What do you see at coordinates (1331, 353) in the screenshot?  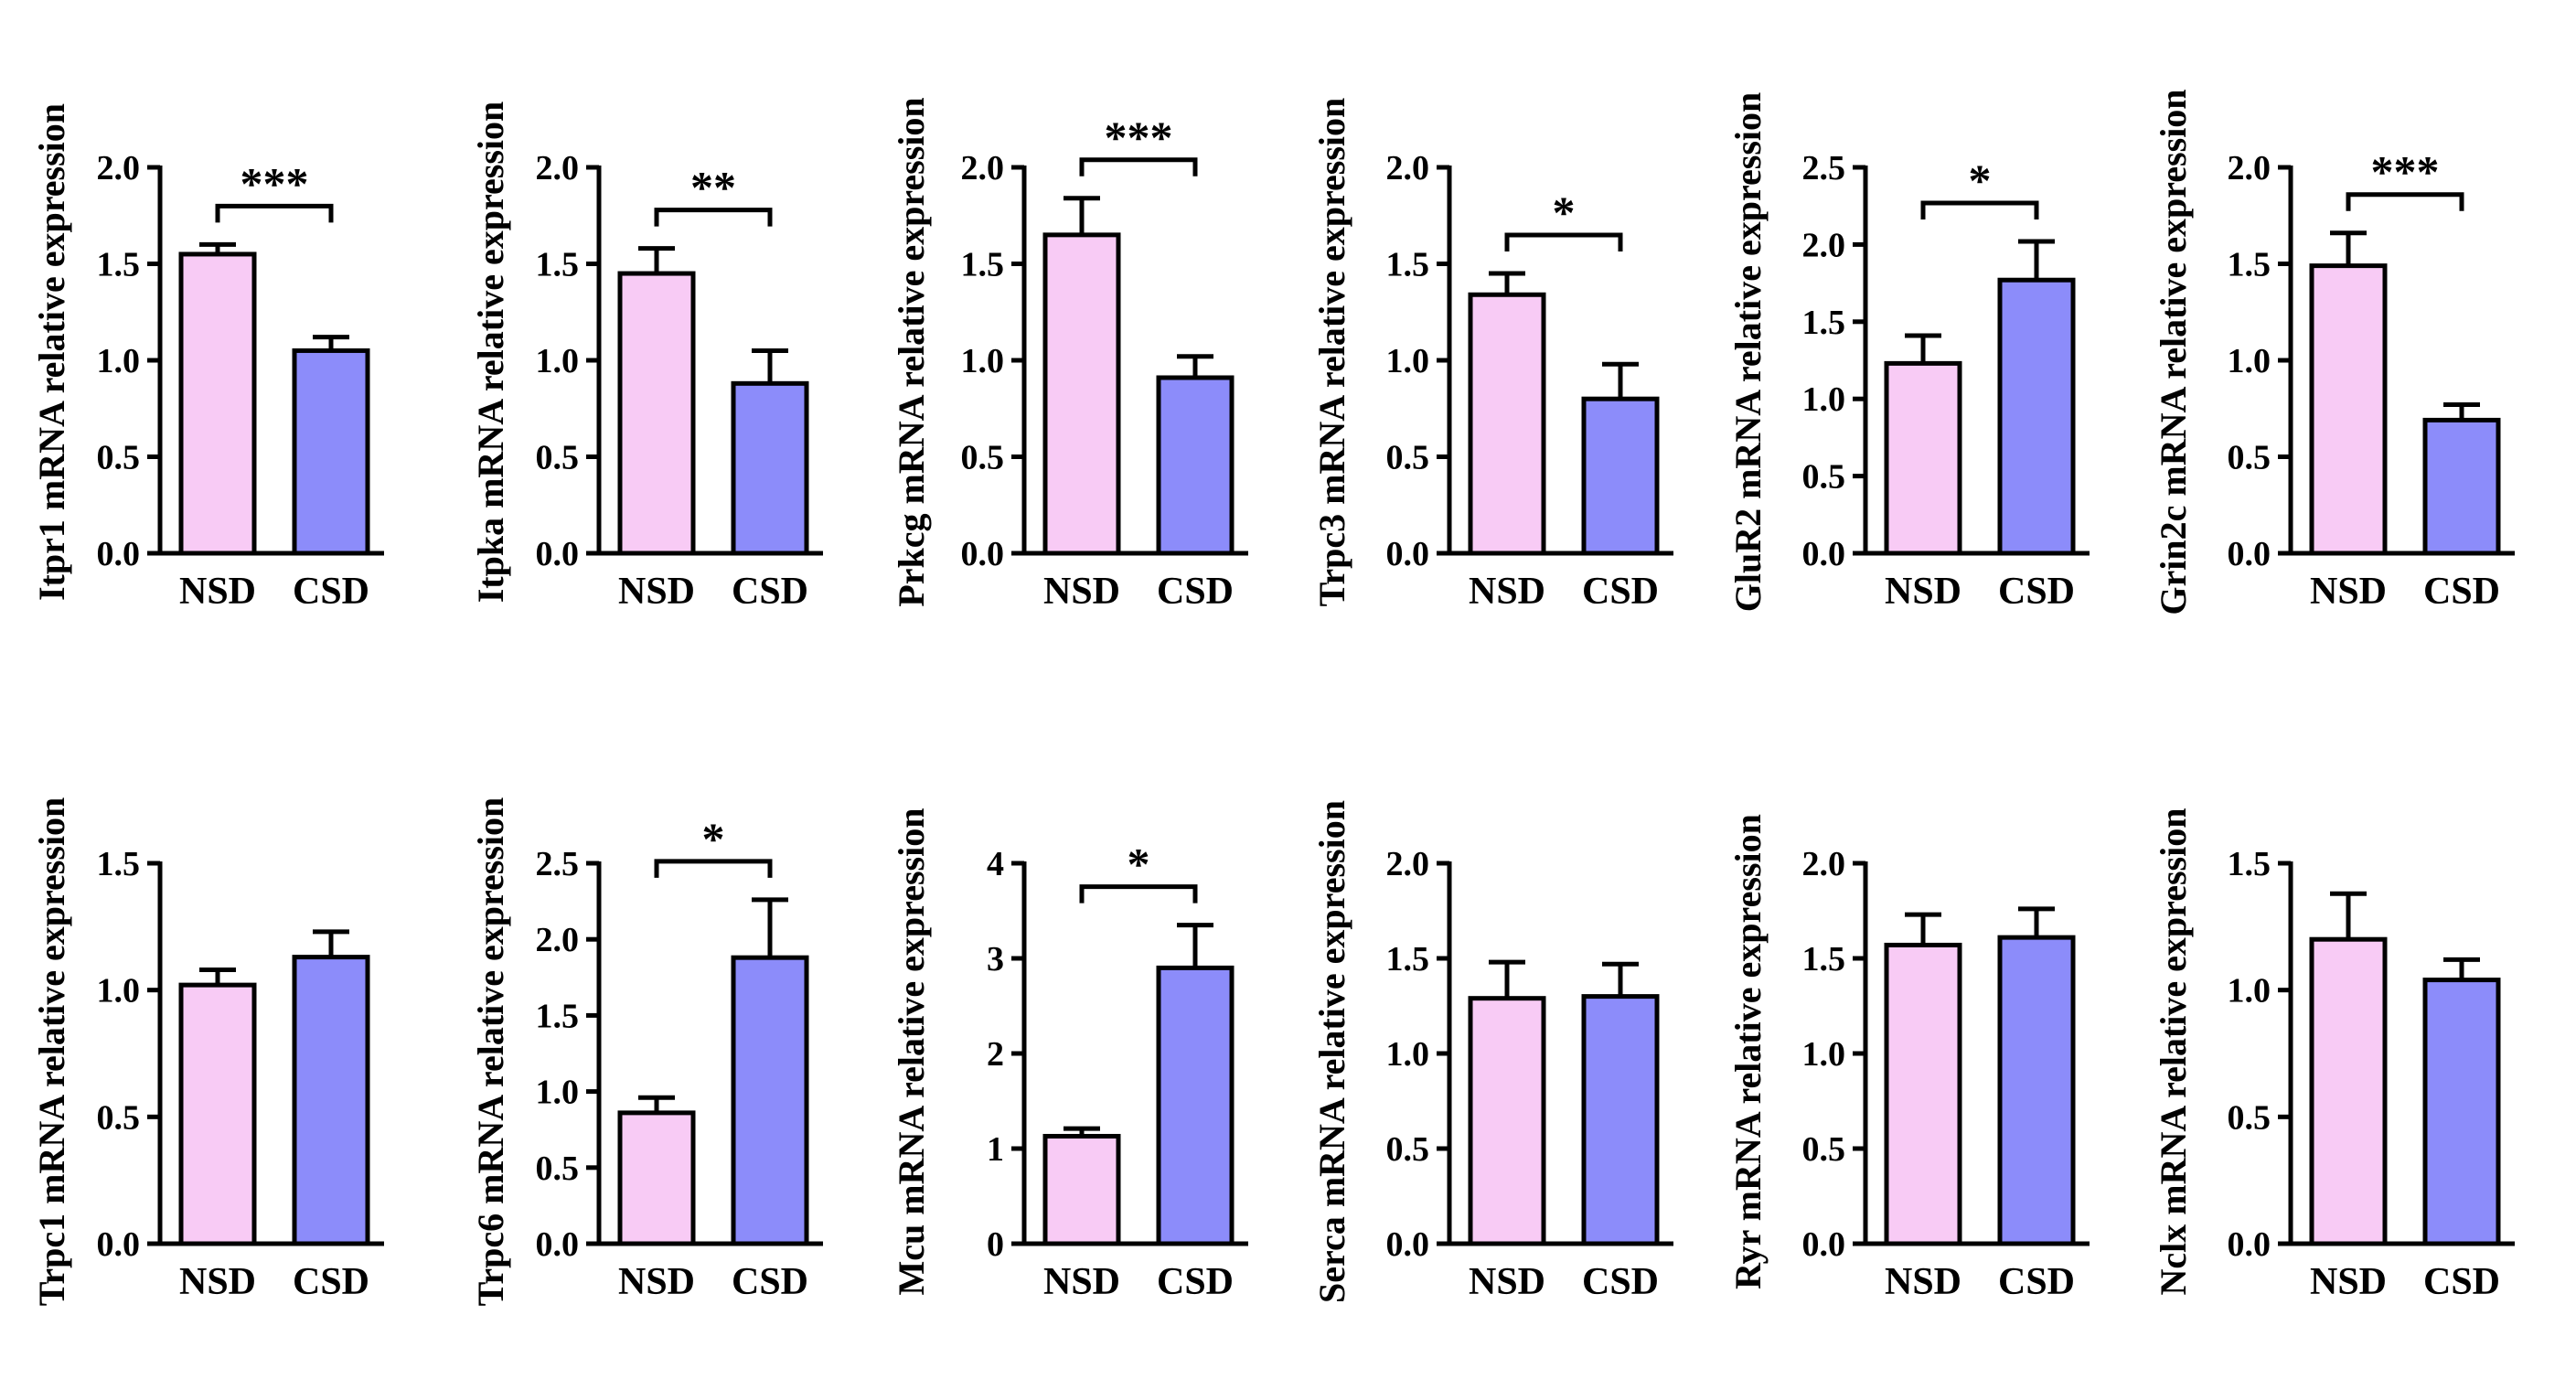 I see `y-axis-label: Trpc3 mRNA relative expression` at bounding box center [1331, 353].